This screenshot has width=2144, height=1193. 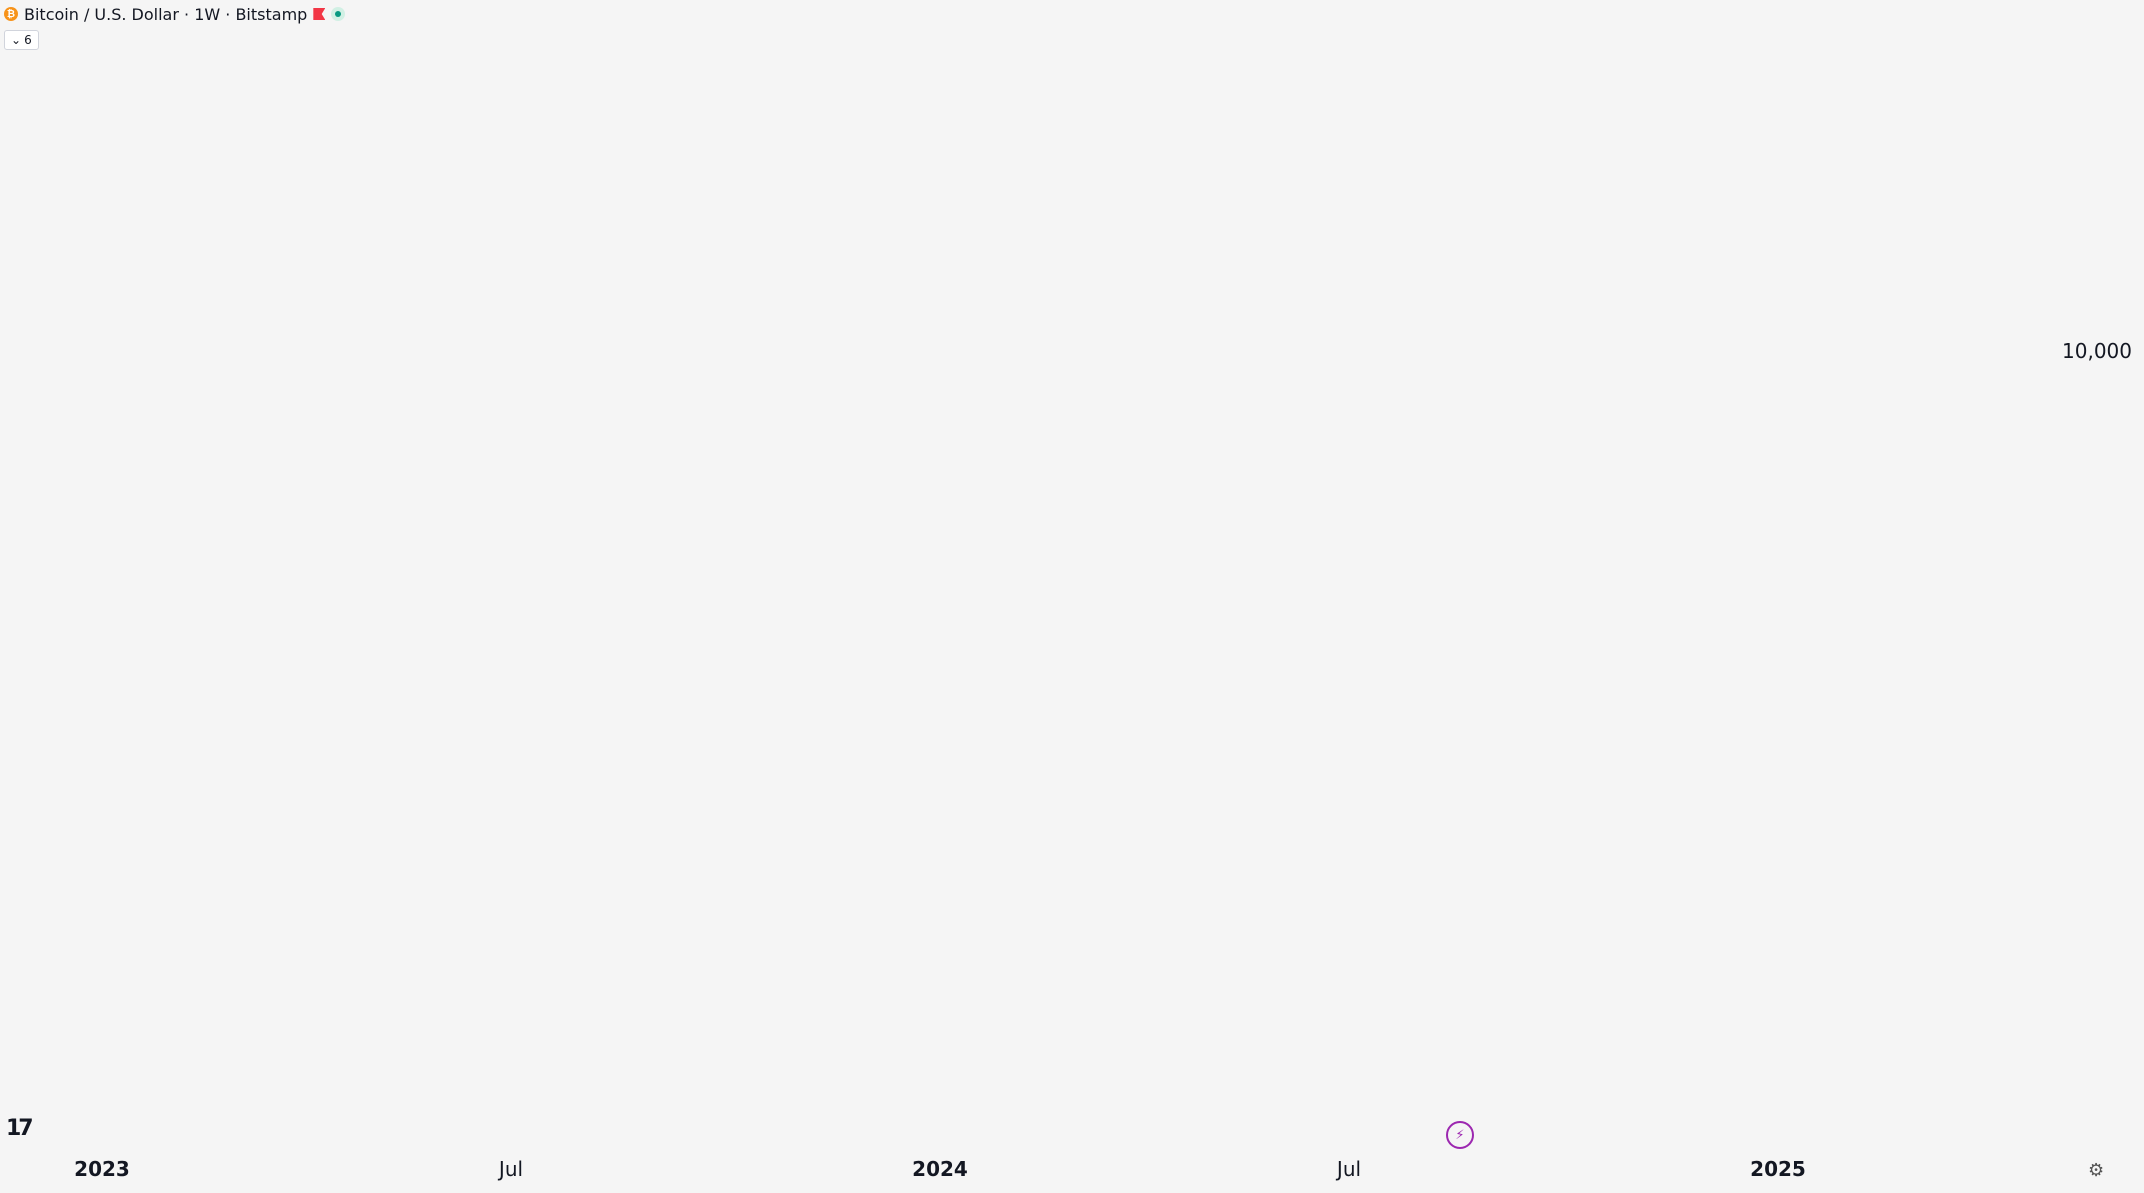 I want to click on indicator-count: 6, so click(x=28, y=40).